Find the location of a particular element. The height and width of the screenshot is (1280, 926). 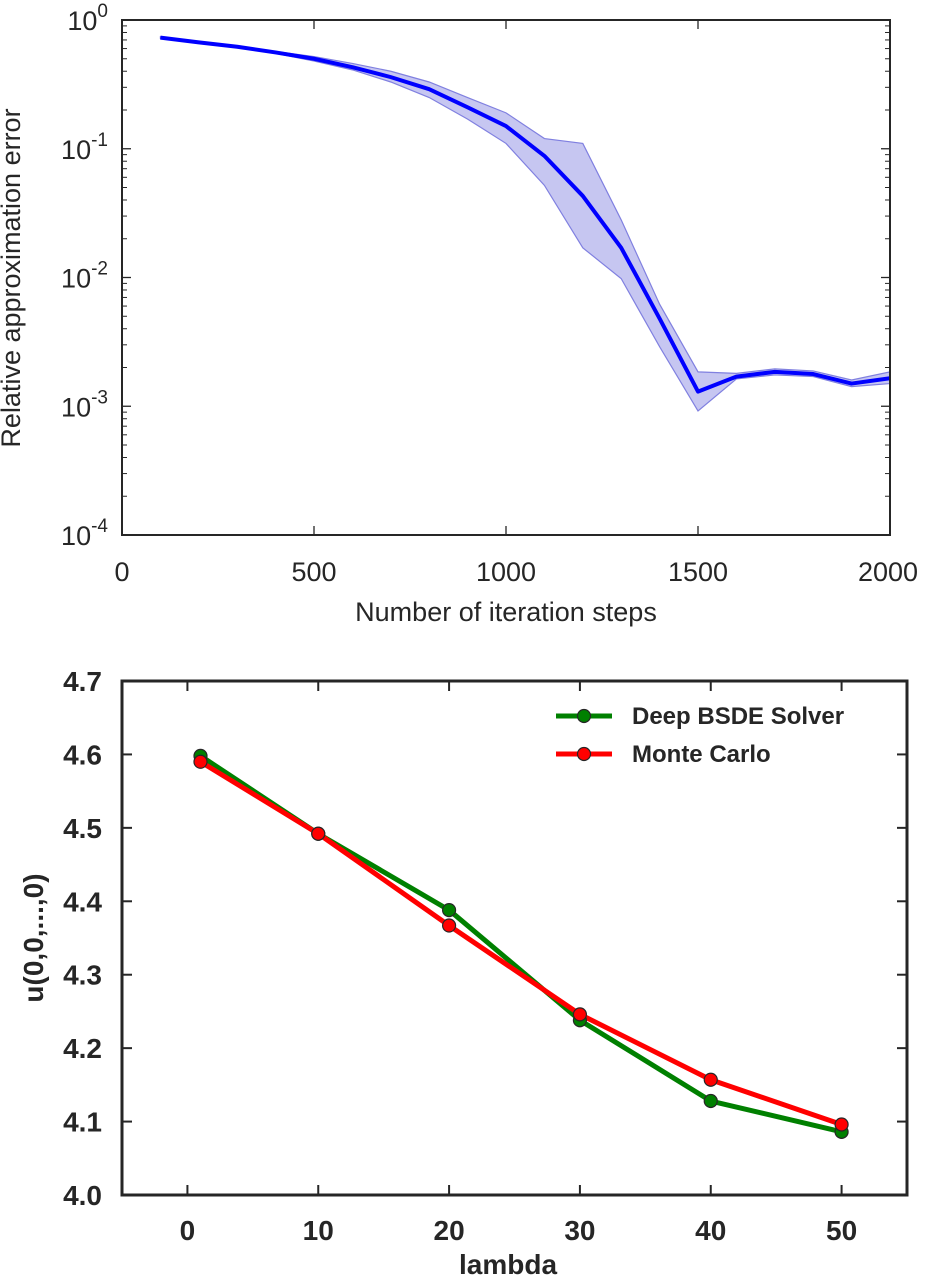

legend-marker-deep-bsde is located at coordinates (584, 716).